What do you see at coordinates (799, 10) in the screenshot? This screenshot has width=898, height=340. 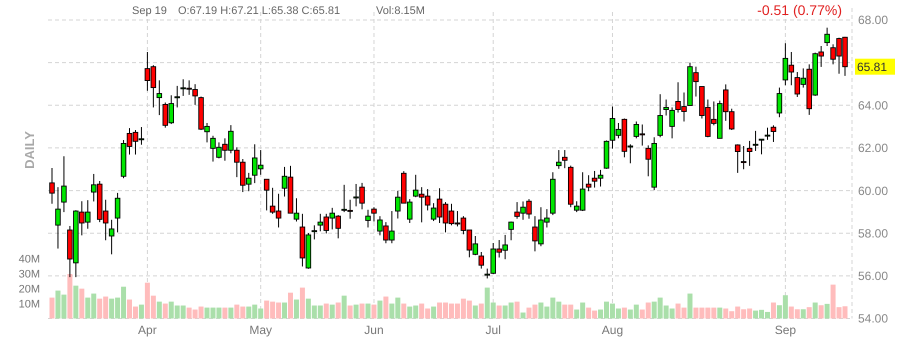 I see `text: -0.51 (0.77%)` at bounding box center [799, 10].